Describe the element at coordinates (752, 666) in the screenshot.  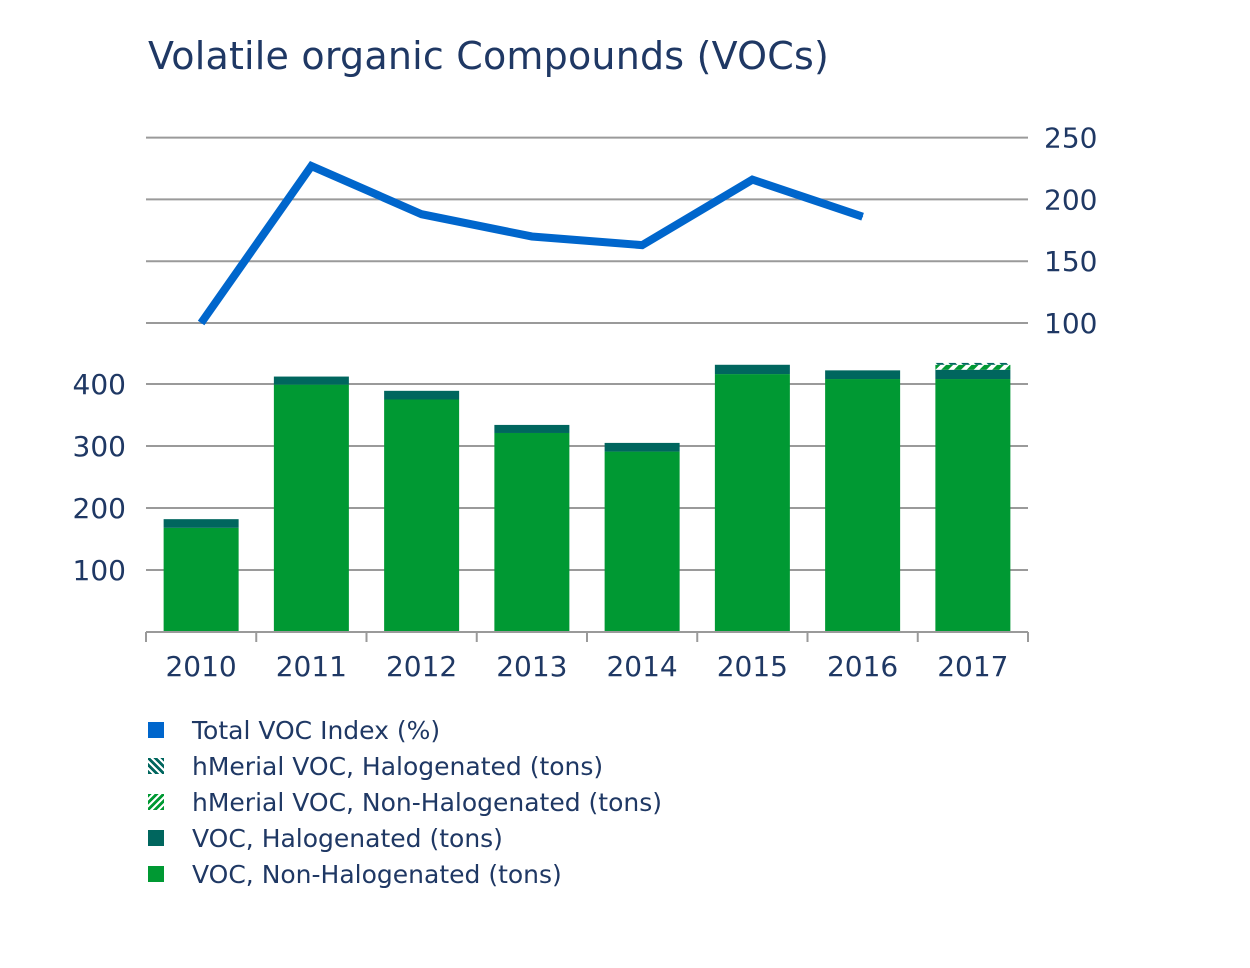
I see `x-tick-label: 2015` at that location.